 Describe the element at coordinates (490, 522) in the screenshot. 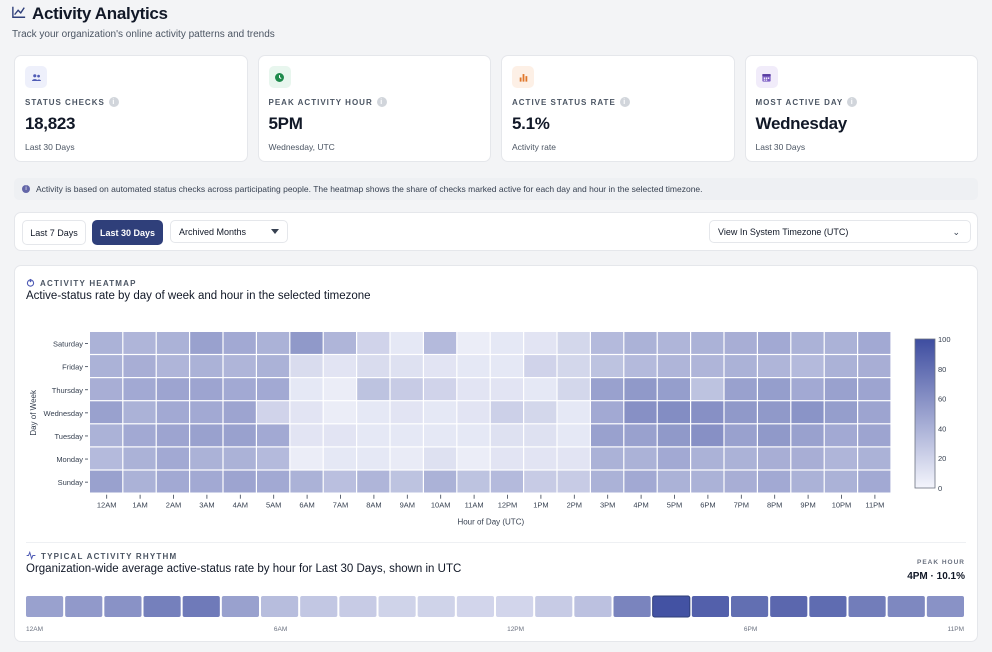

I see `x-axis-label: Hour of Day (UTC)` at that location.